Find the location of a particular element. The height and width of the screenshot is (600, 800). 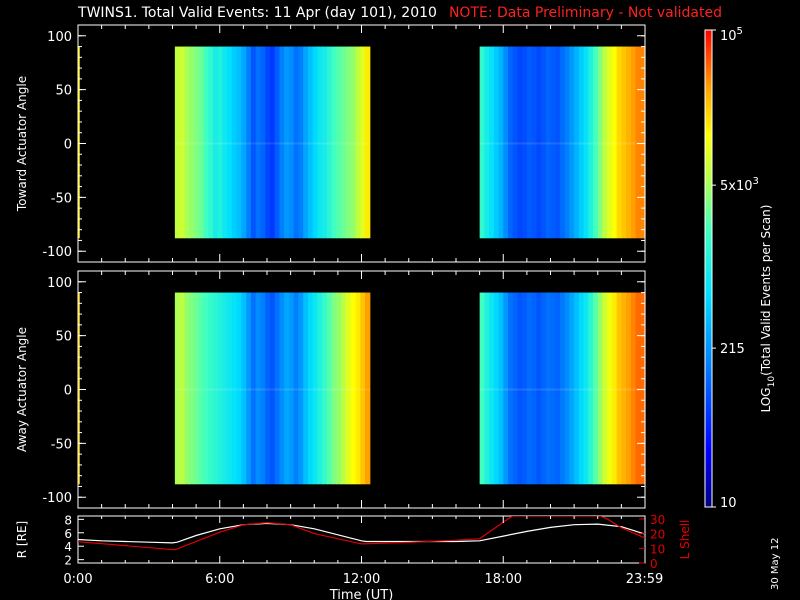

lshell-tick-label: 20 is located at coordinates (657, 535).